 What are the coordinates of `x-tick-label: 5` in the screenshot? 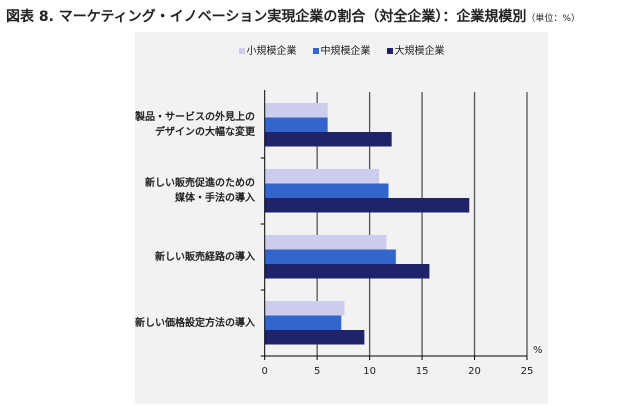 It's located at (317, 371).